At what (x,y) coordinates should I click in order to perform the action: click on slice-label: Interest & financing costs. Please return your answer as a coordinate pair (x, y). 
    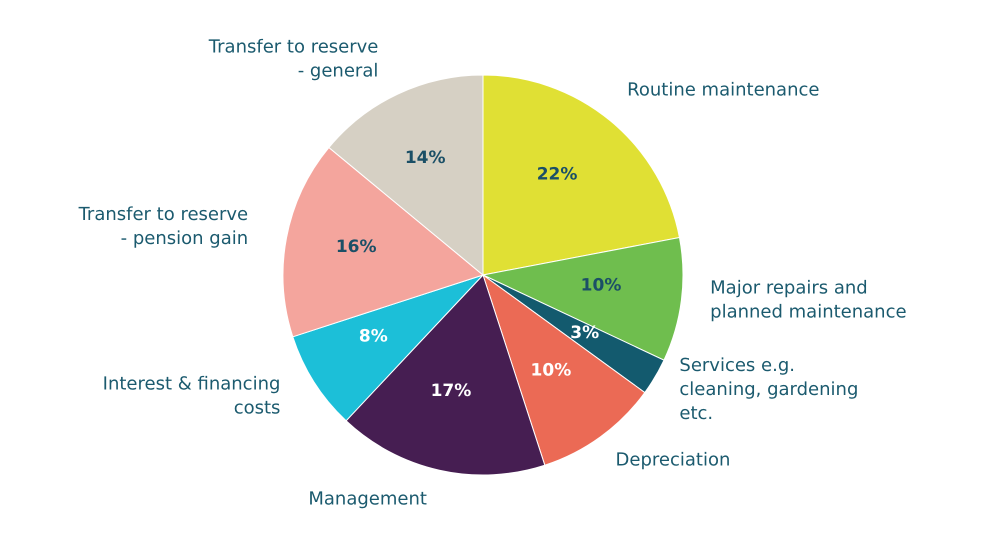
    Looking at the image, I should click on (191, 395).